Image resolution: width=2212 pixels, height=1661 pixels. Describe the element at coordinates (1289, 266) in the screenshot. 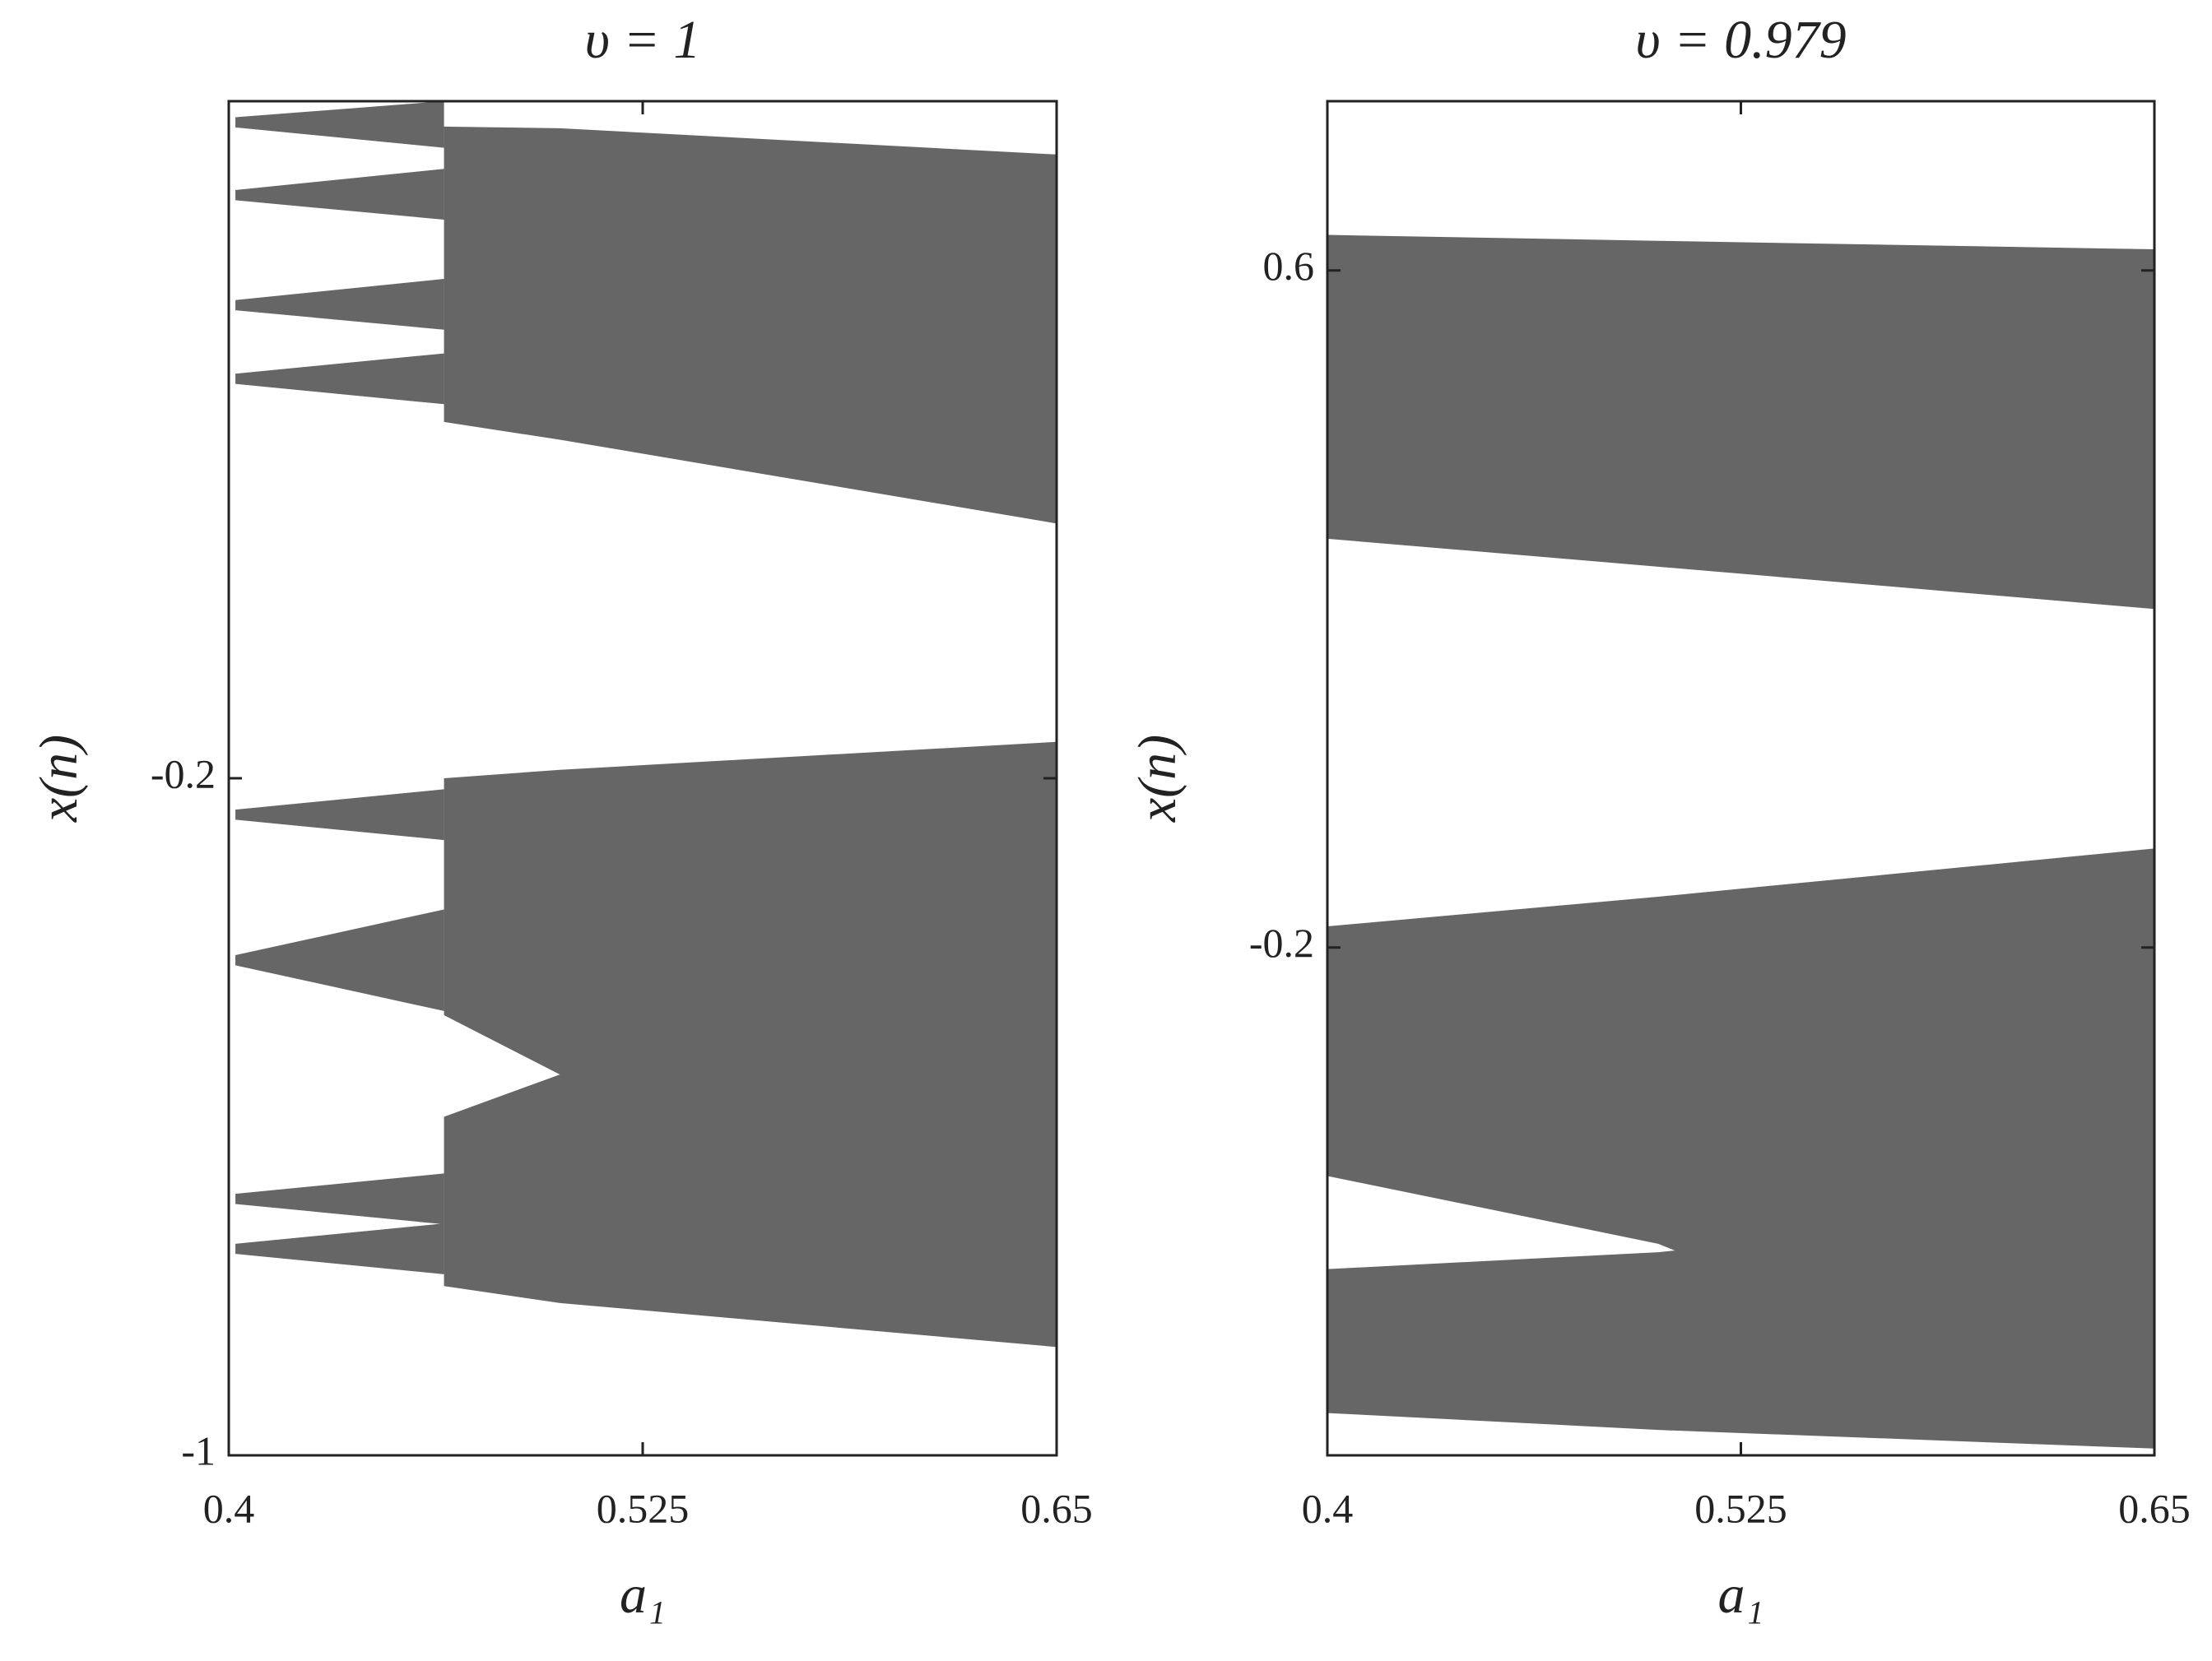

I see `y-tick-label: 0.6` at that location.